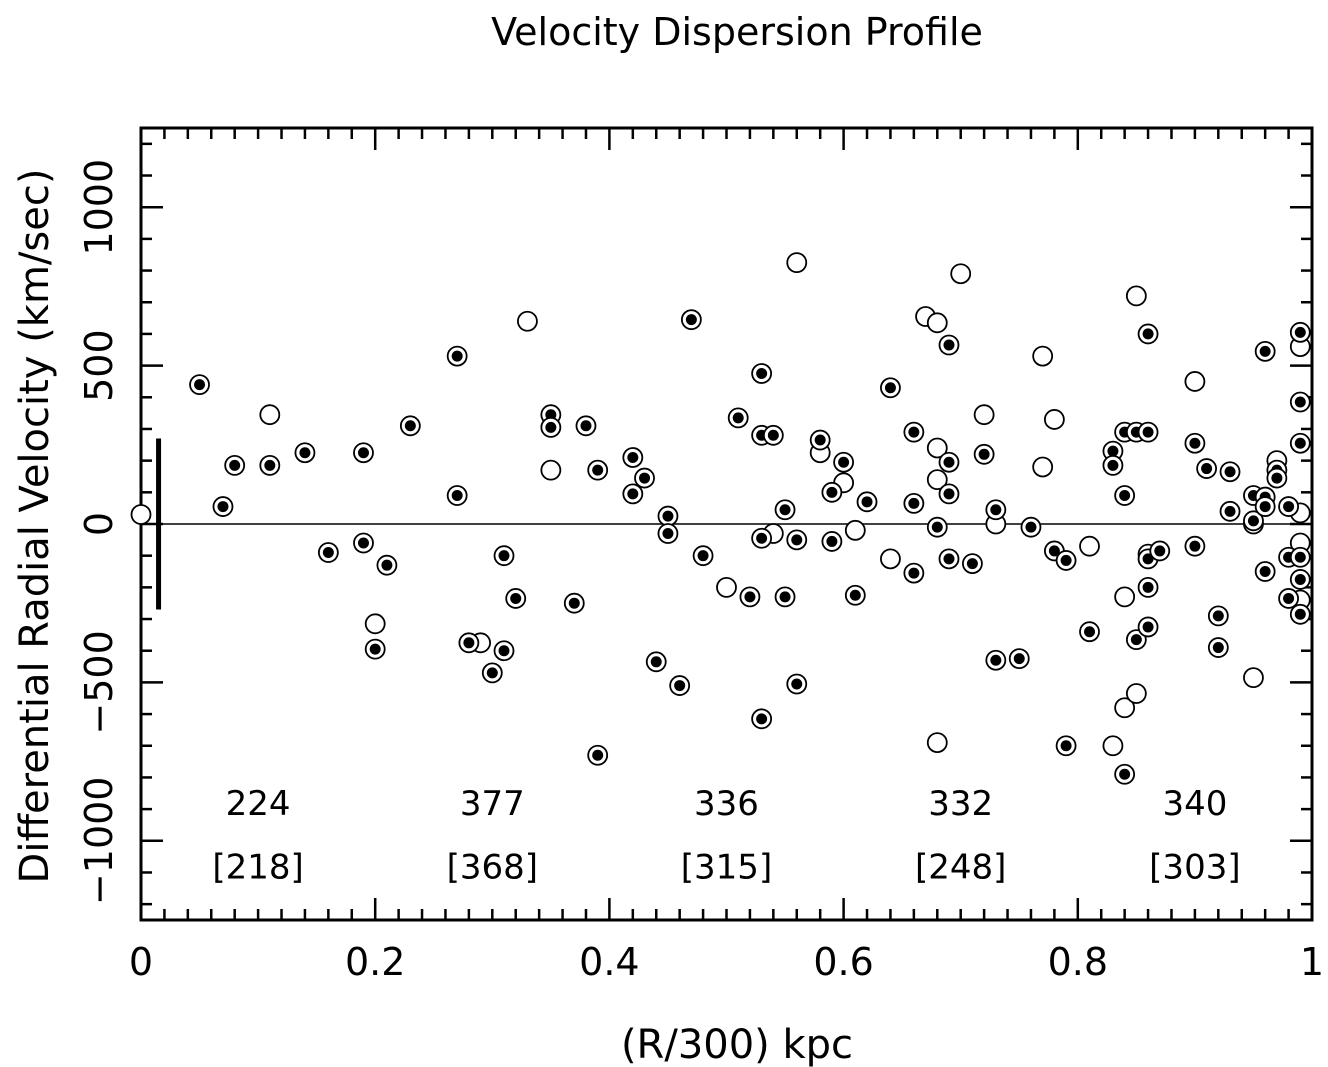  I want to click on x-tick-label: 0.2, so click(375, 962).